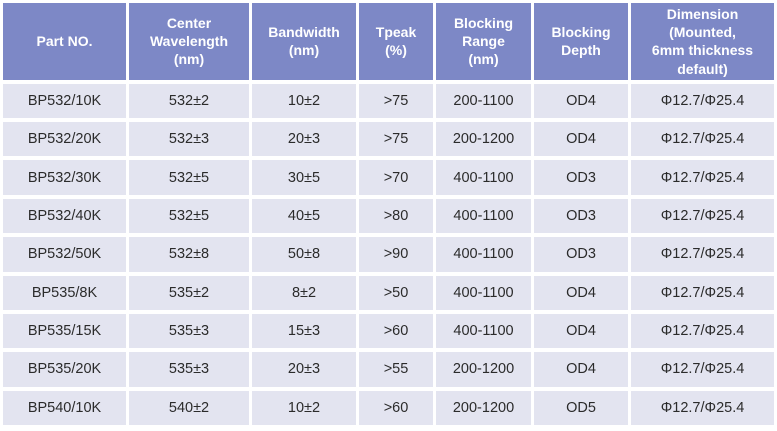 The image size is (777, 431). I want to click on cell-tpeak: >90, so click(396, 254).